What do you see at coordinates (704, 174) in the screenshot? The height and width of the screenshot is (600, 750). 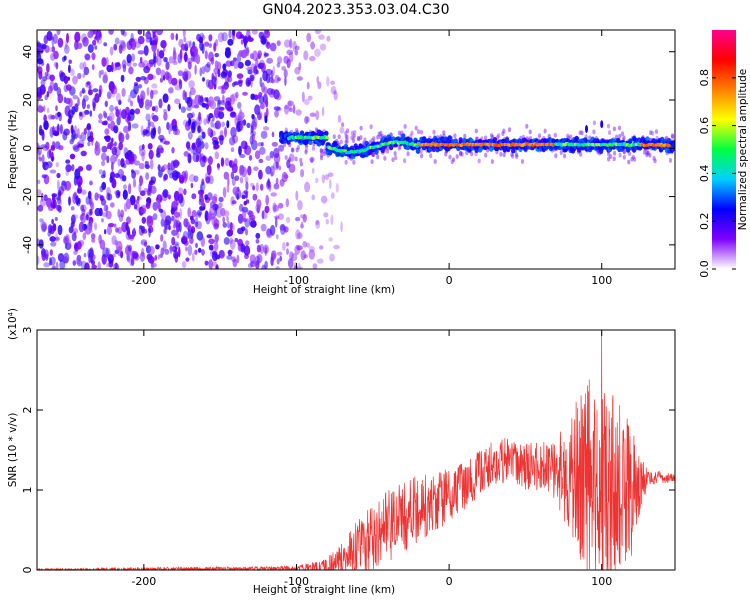 I see `colorbar-tick-label: 0.4` at bounding box center [704, 174].